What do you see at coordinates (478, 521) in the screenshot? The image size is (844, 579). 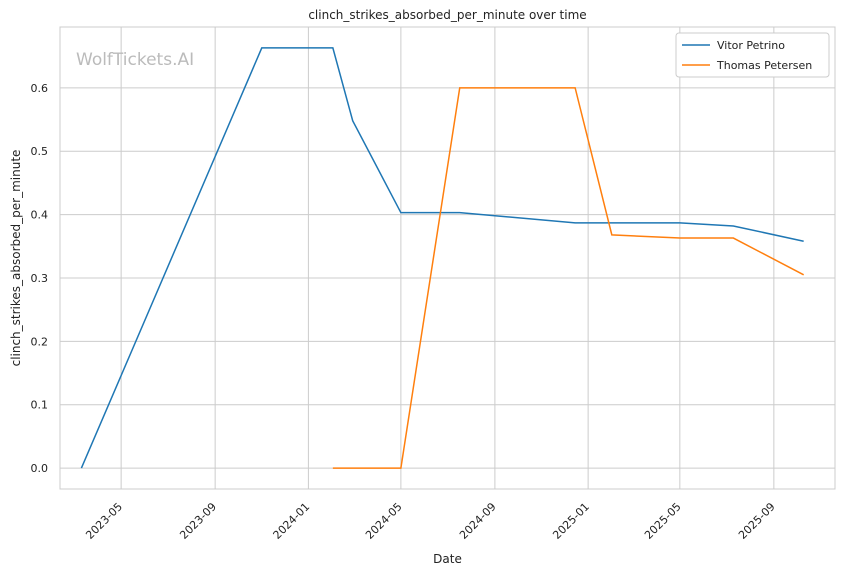 I see `x-tick-label: 2024-09` at bounding box center [478, 521].